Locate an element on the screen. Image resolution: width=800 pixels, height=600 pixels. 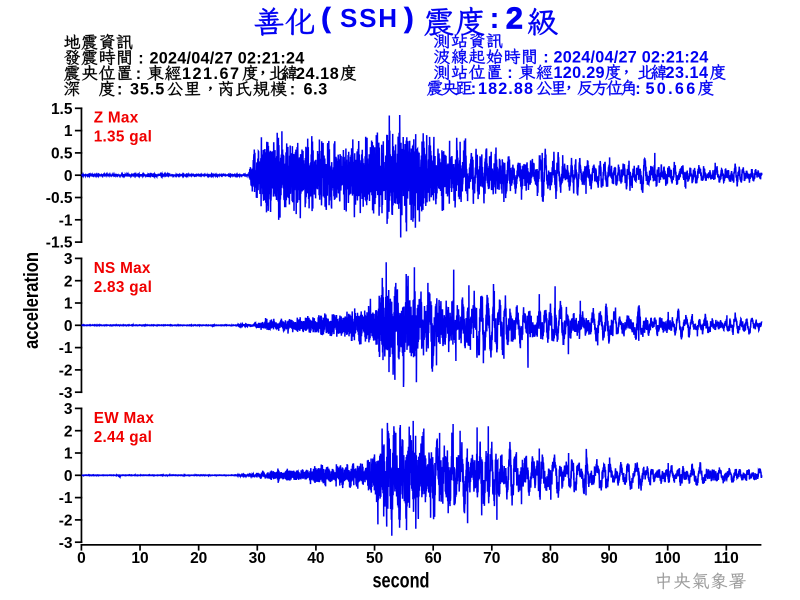
svg-text: 182.88 is located at coordinates (506, 89).